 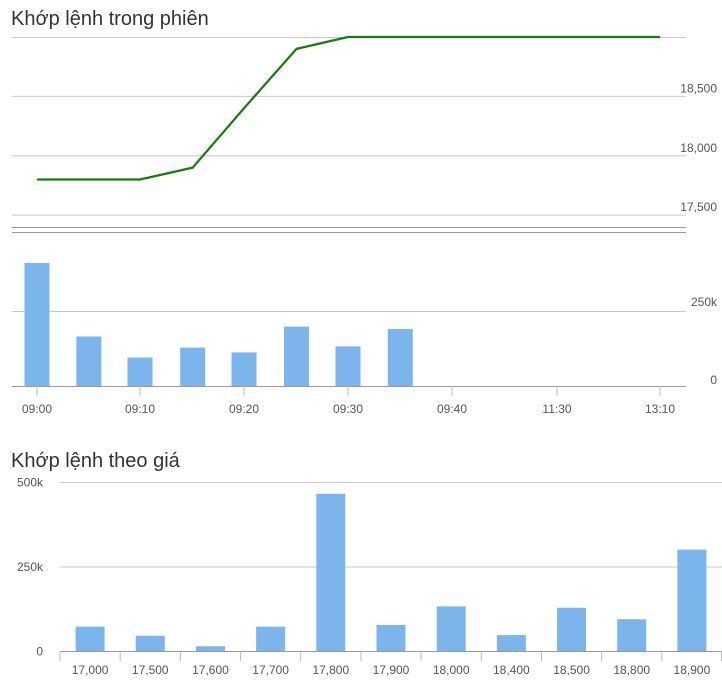 I want to click on volume-tick-label: 250k, so click(x=704, y=302).